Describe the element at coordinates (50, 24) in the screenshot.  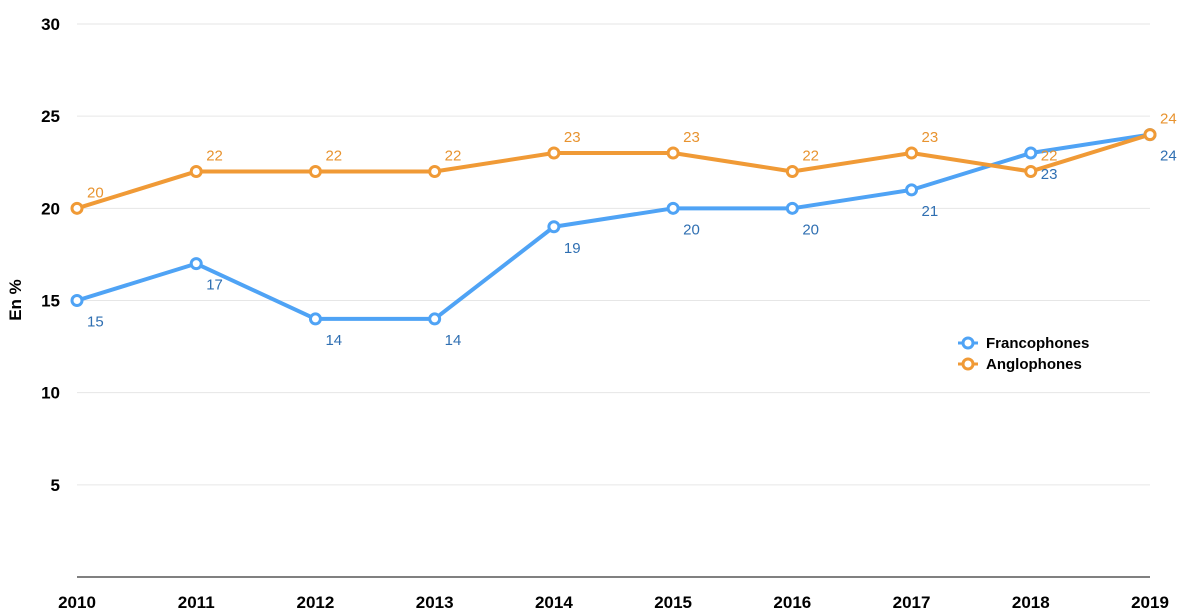
I see `y-tick-label: 30` at that location.